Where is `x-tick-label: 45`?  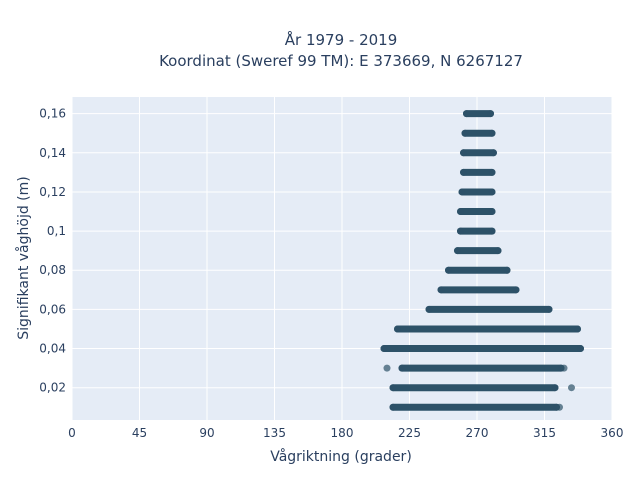 x-tick-label: 45 is located at coordinates (139, 433).